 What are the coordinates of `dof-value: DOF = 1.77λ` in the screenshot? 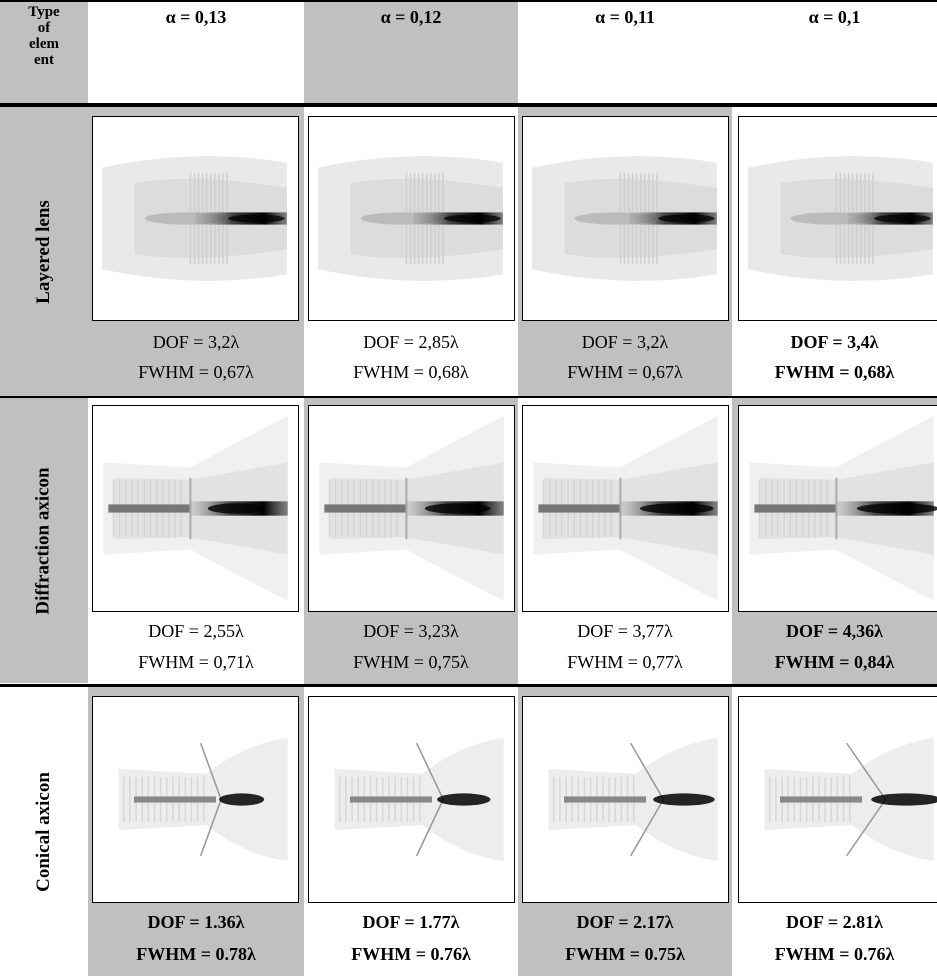 It's located at (411, 922).